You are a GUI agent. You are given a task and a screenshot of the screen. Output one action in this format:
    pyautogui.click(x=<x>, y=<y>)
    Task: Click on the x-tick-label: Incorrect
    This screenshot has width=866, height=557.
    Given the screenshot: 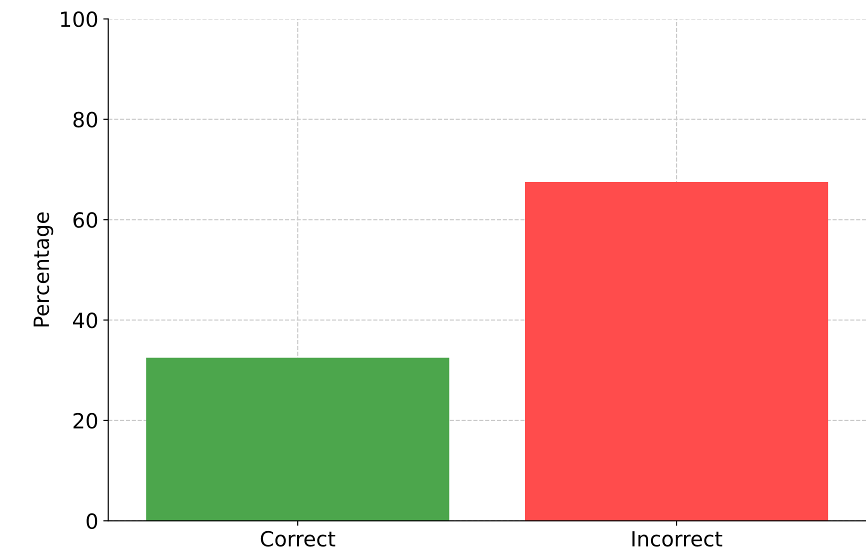 What is the action you would take?
    pyautogui.click(x=677, y=539)
    